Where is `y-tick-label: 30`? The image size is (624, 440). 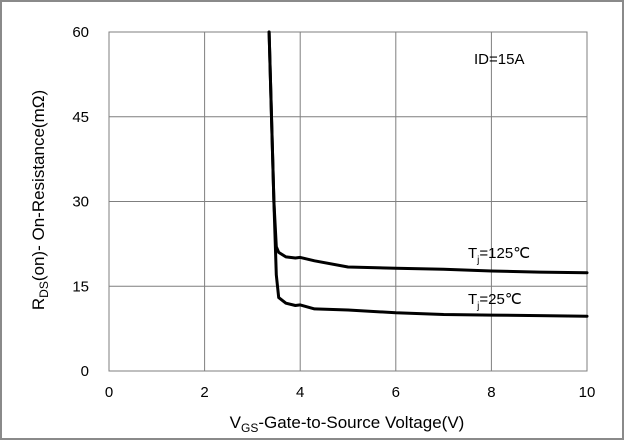
y-tick-label: 30 is located at coordinates (80, 202).